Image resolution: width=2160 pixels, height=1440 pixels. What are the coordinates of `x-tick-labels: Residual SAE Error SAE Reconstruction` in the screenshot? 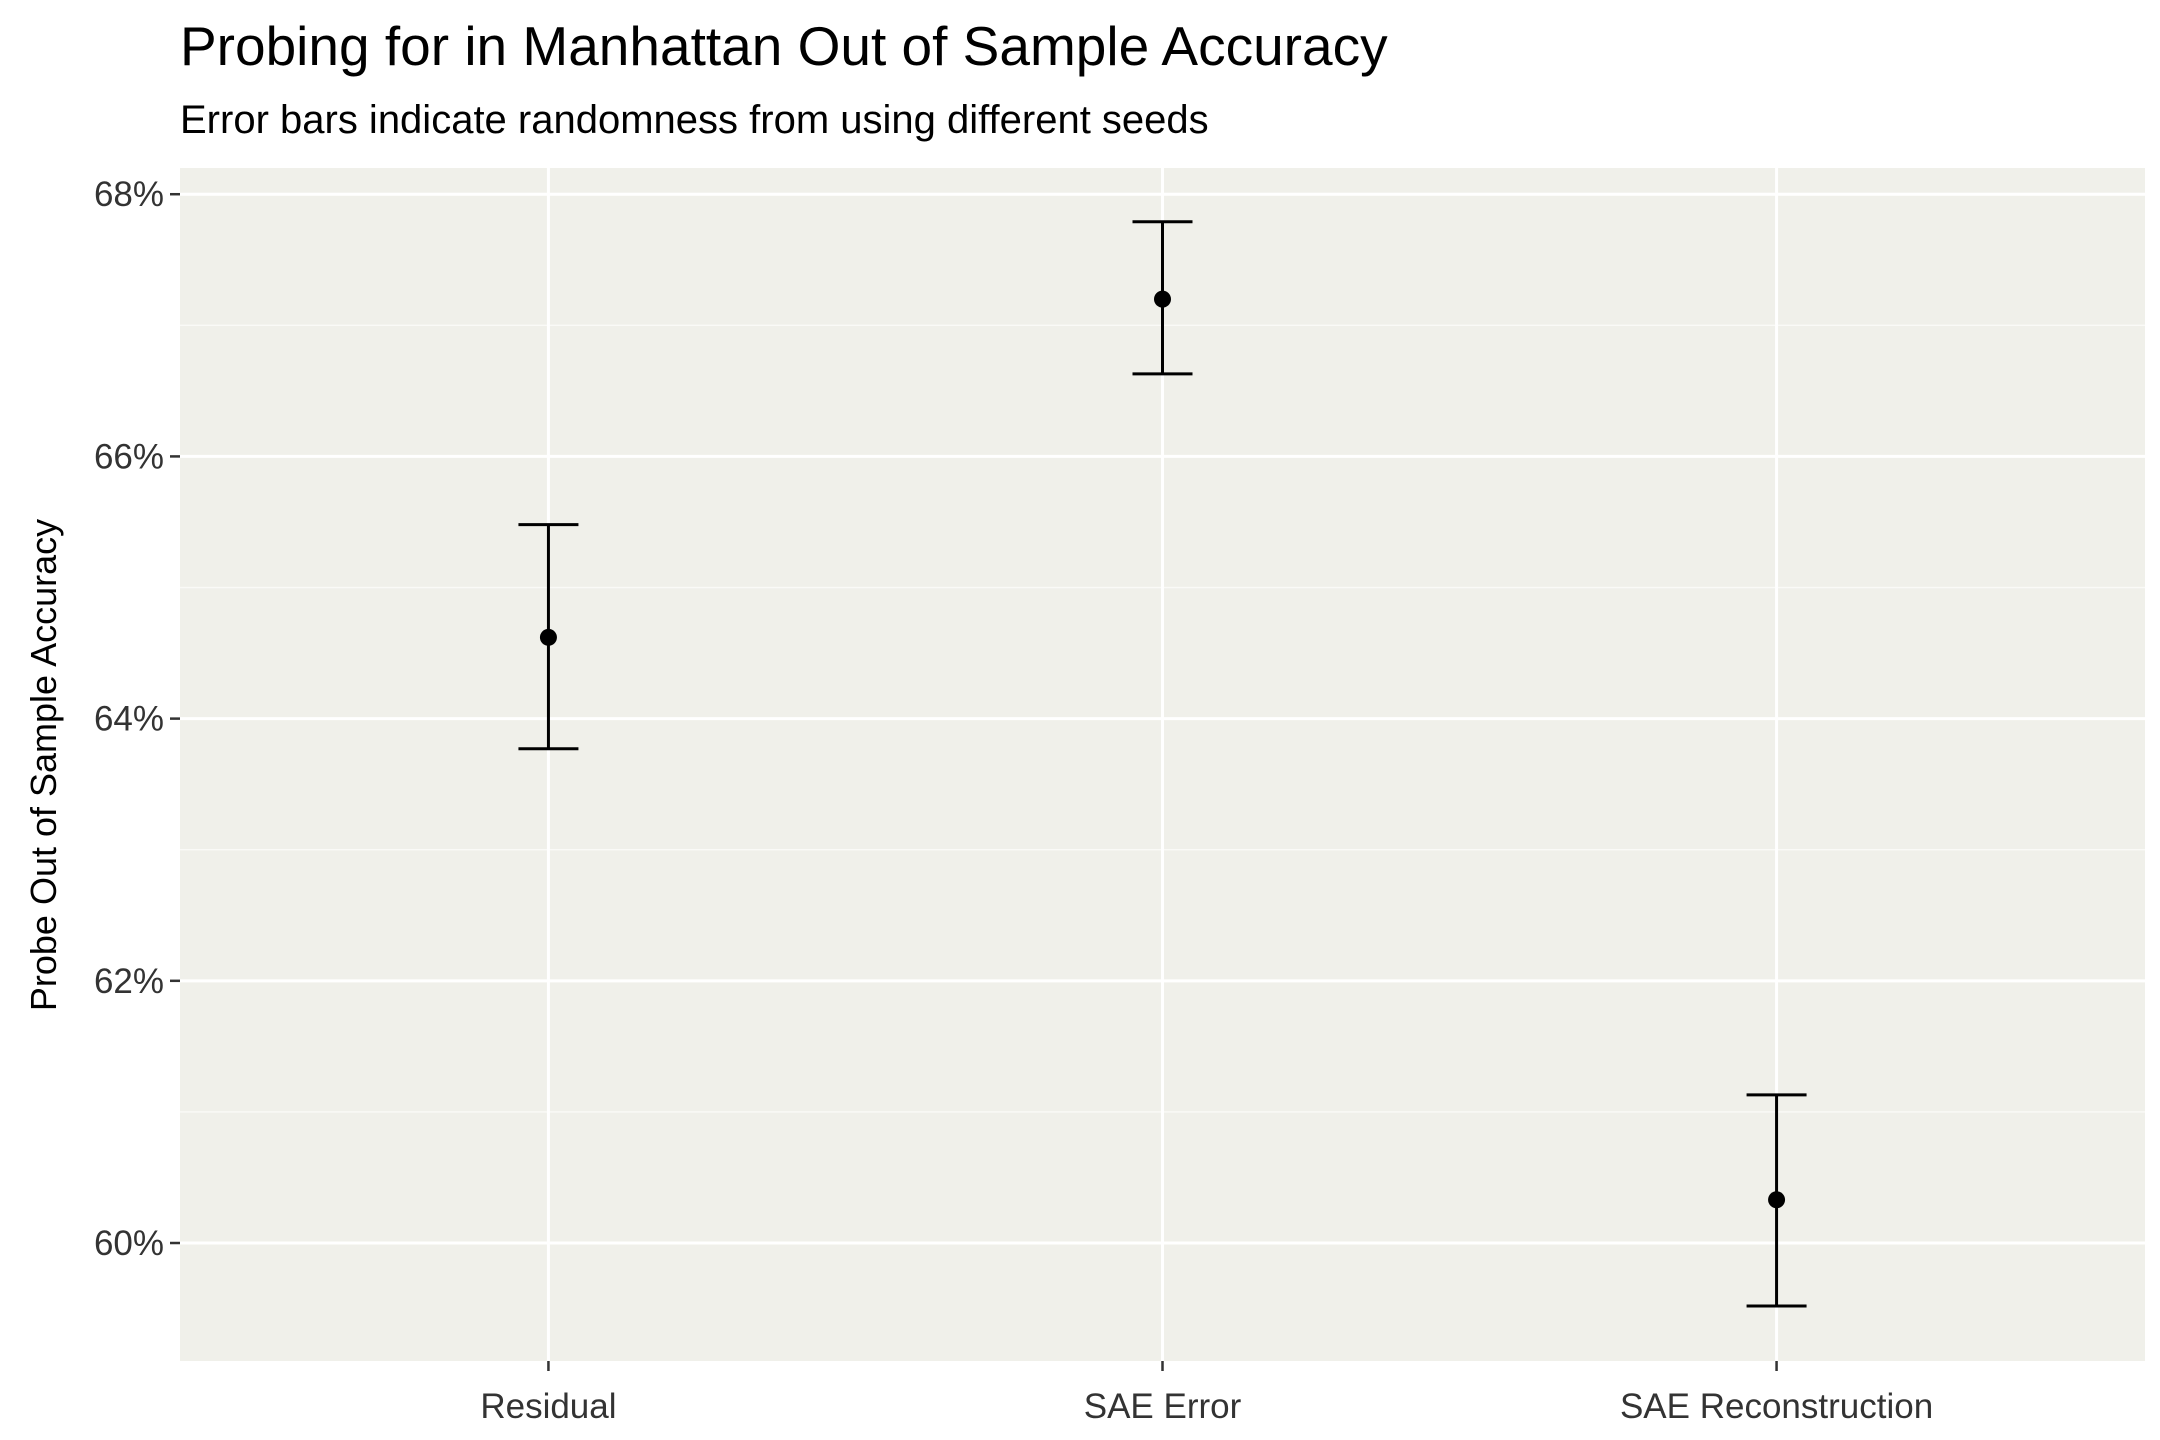 It's located at (1206, 1406).